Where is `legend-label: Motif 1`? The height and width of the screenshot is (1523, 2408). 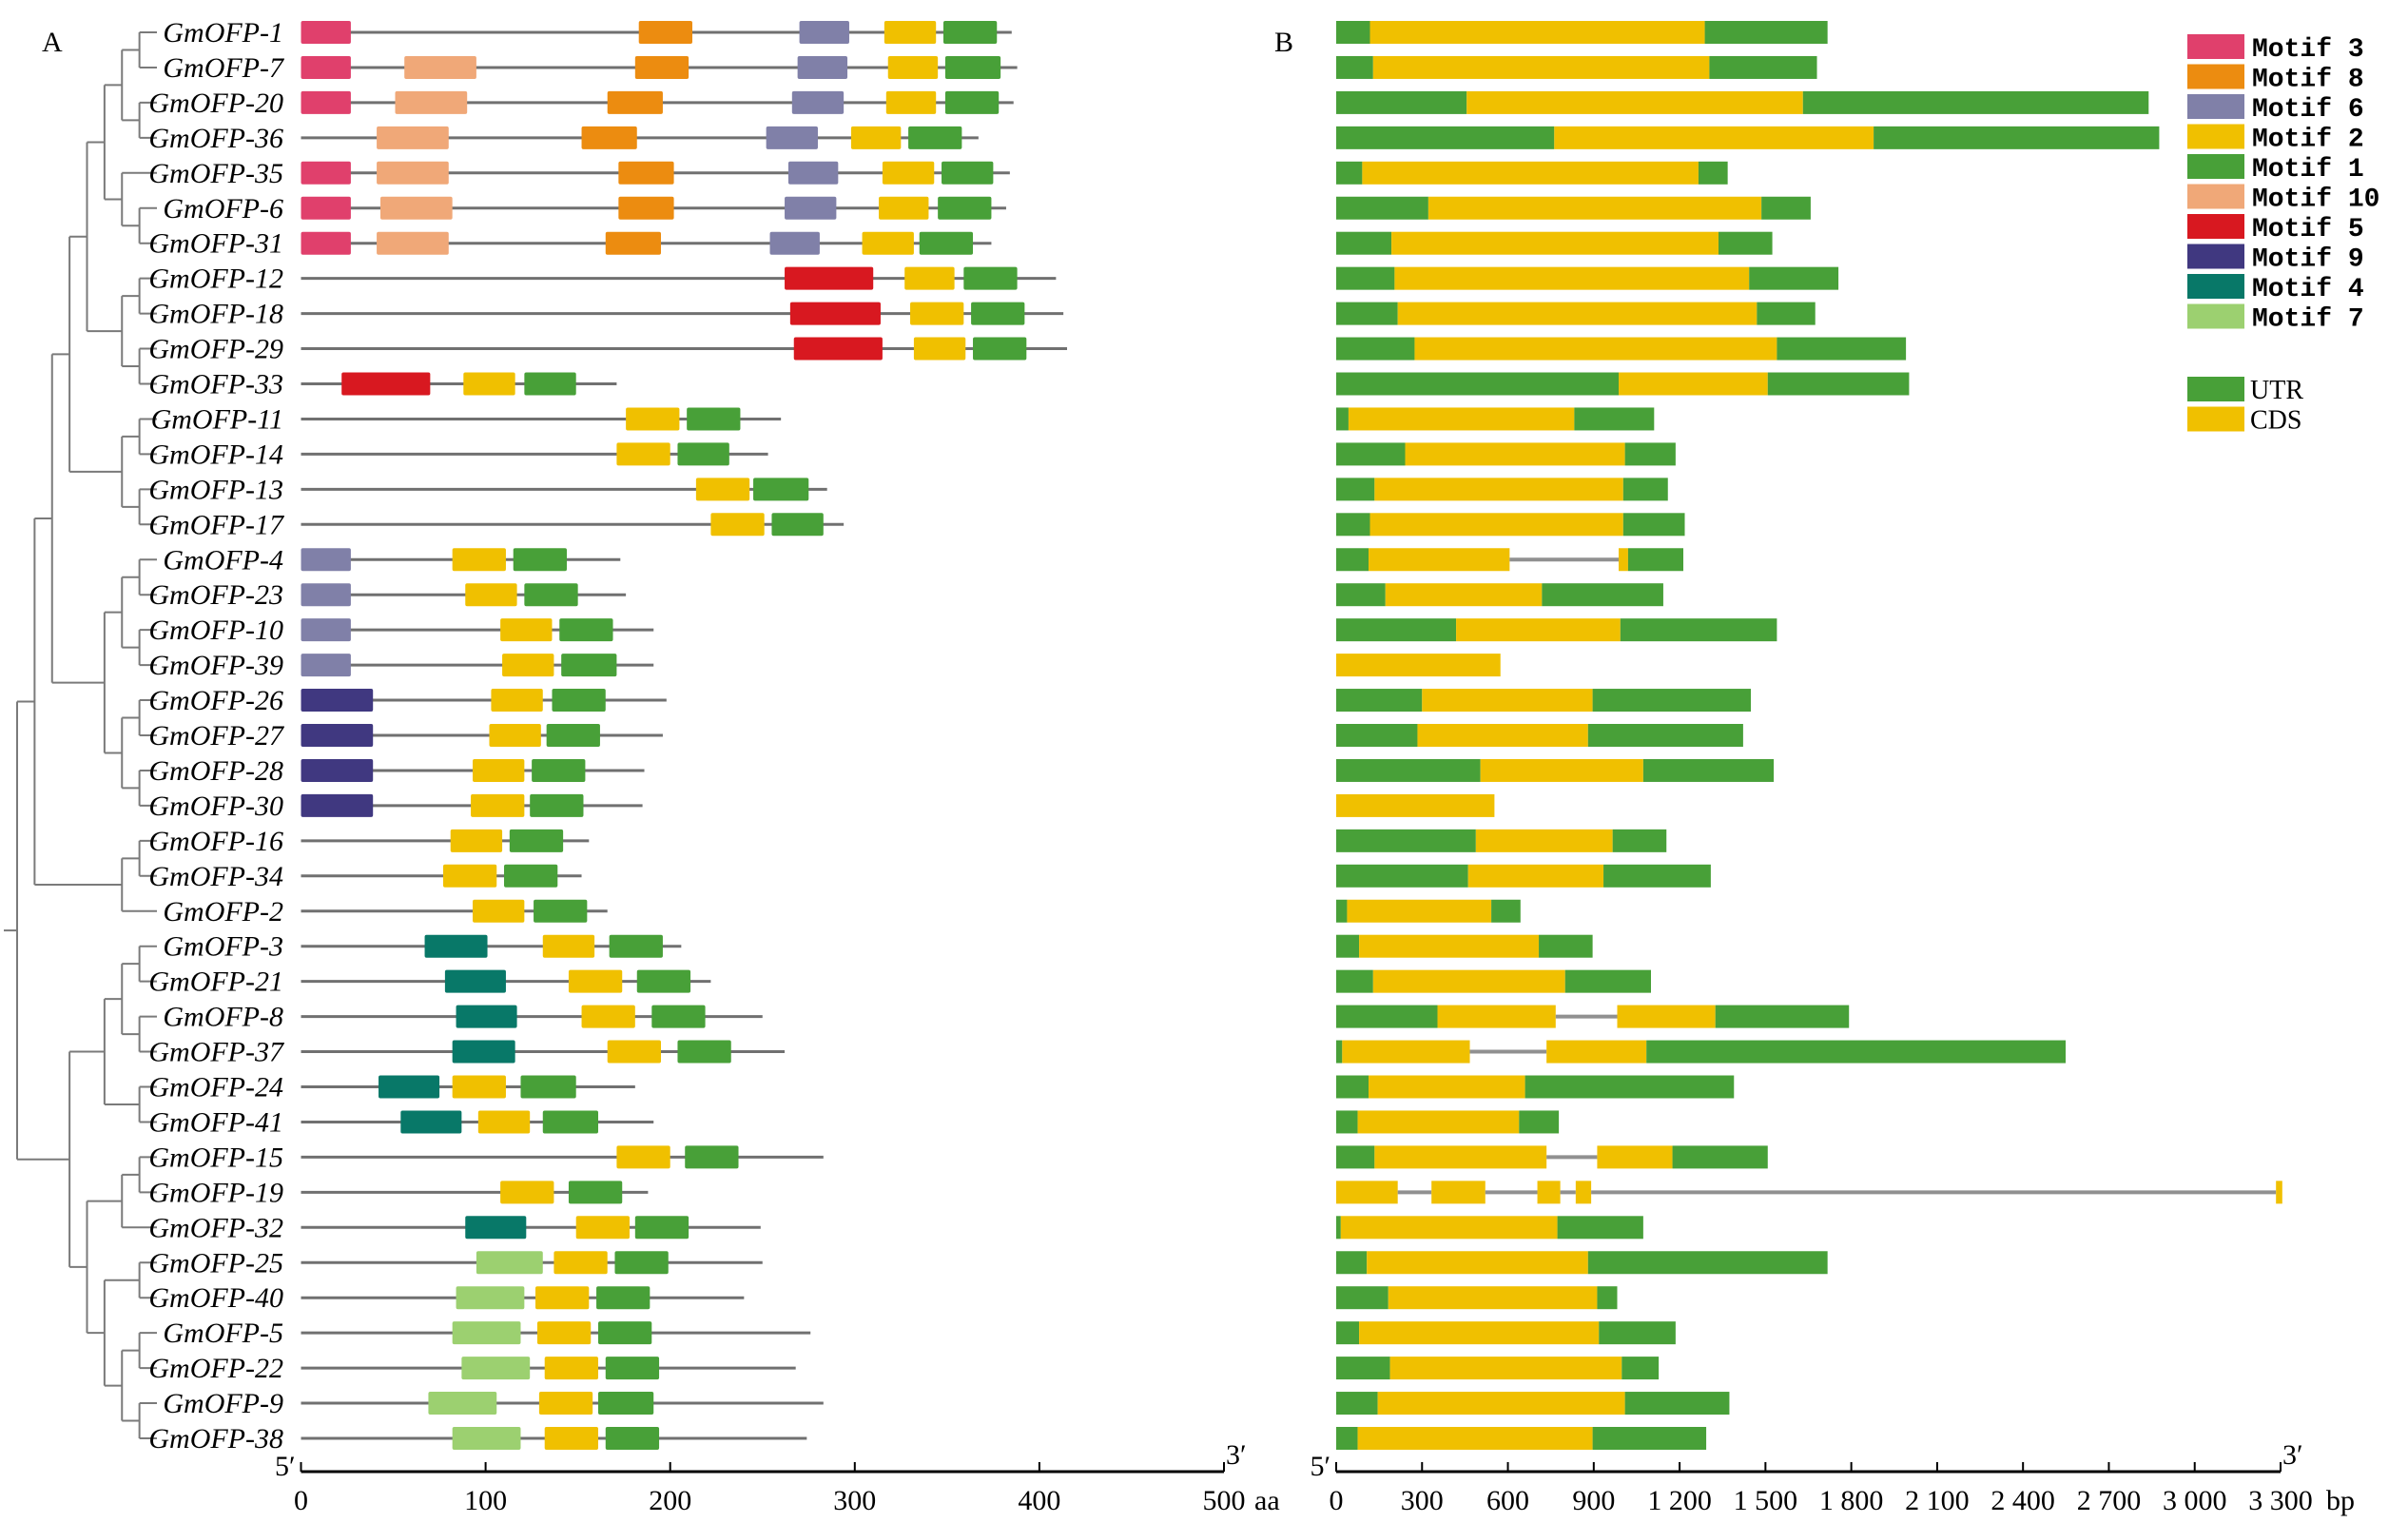 legend-label: Motif 1 is located at coordinates (2308, 170).